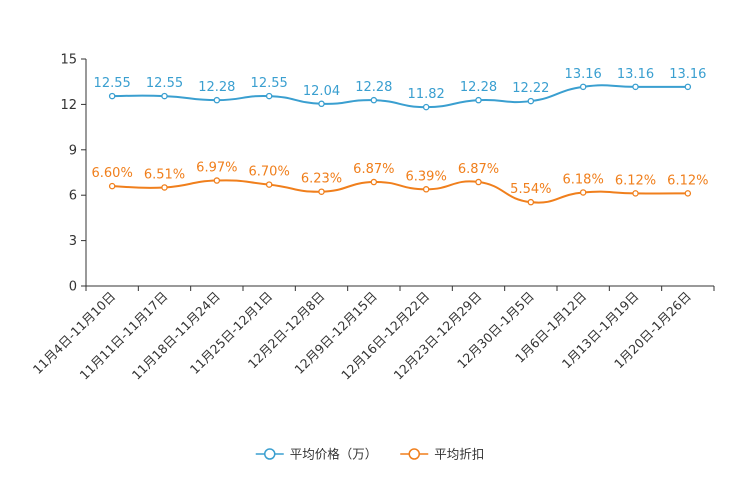 This screenshot has width=744, height=496. Describe the element at coordinates (459, 454) in the screenshot. I see `legend-label: 平均折扣` at that location.